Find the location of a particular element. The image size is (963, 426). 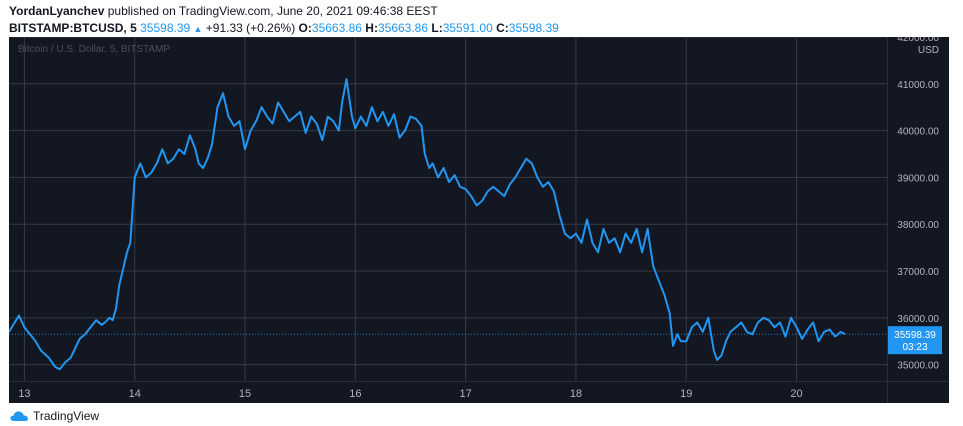

x-tick-label: 15 is located at coordinates (245, 394).